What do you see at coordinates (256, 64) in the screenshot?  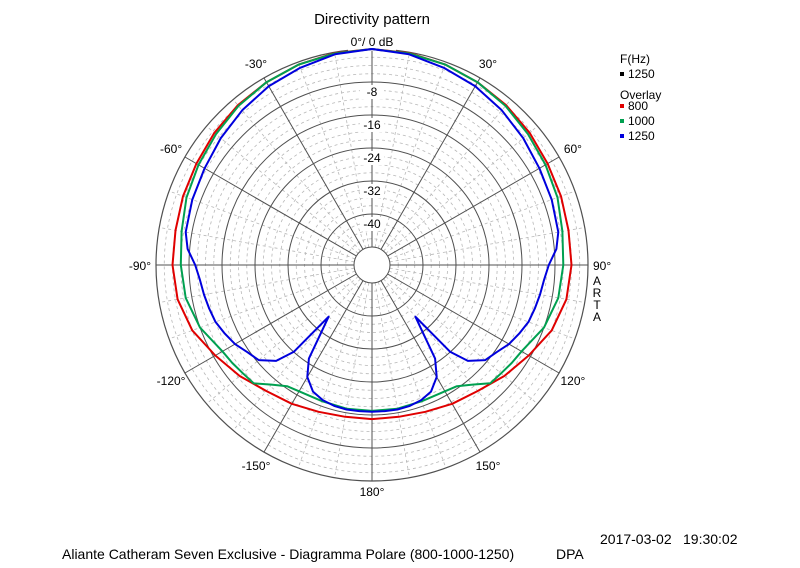 I see `angle-label: -30°` at bounding box center [256, 64].